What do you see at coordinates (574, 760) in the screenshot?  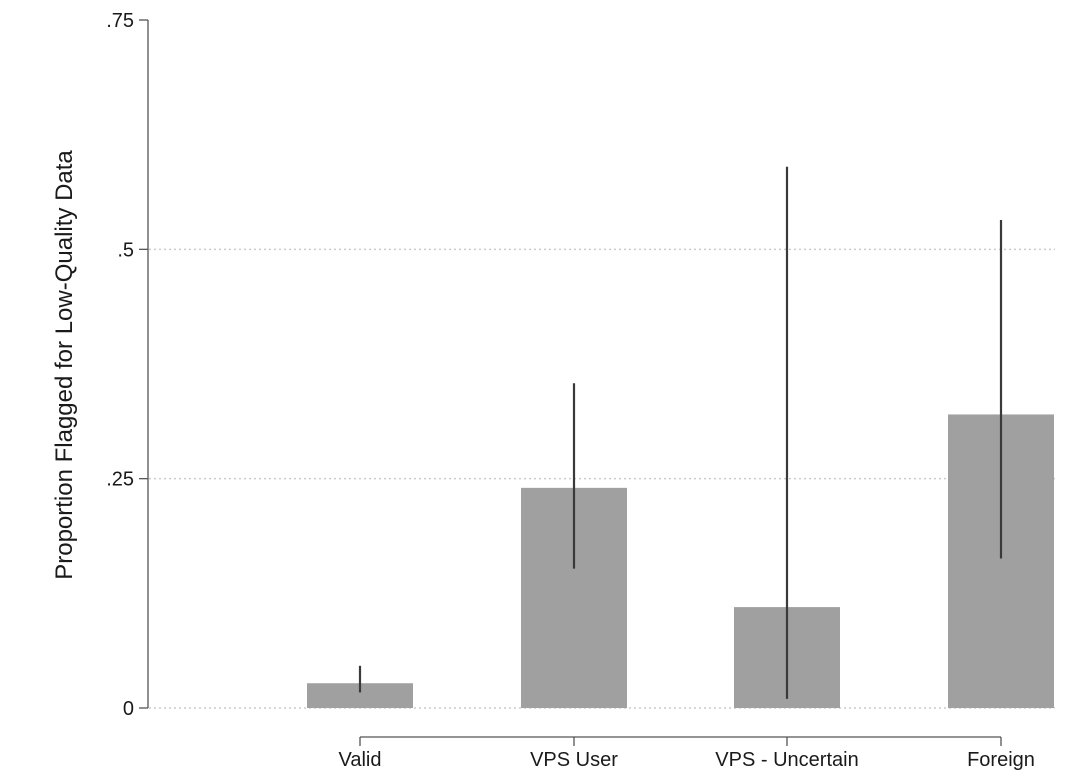 I see `x-tick-label: VPS User` at bounding box center [574, 760].